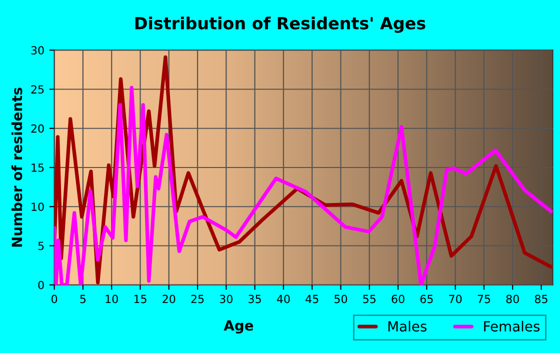 Image resolution: width=560 pixels, height=353 pixels. I want to click on x-tick-label: 35, so click(254, 299).